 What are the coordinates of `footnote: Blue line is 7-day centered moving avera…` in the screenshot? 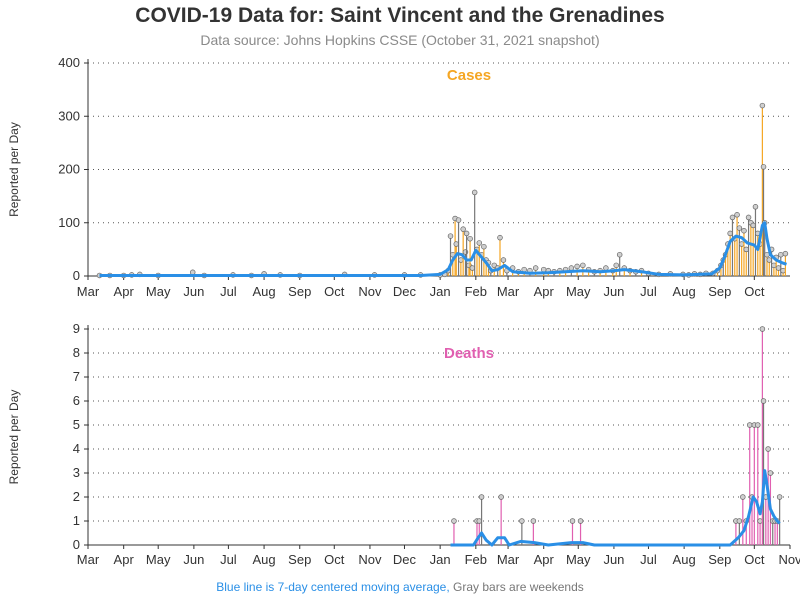 It's located at (400, 587).